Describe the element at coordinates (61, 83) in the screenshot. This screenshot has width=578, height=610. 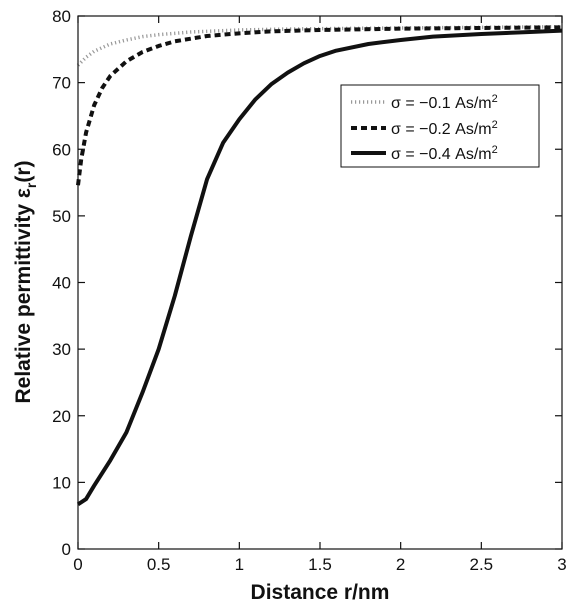
I see `y-tick-label: 70` at that location.